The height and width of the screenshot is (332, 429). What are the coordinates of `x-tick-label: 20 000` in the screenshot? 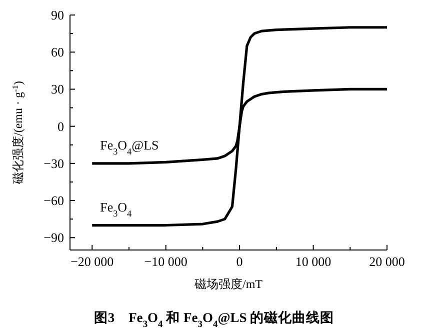 It's located at (387, 261).